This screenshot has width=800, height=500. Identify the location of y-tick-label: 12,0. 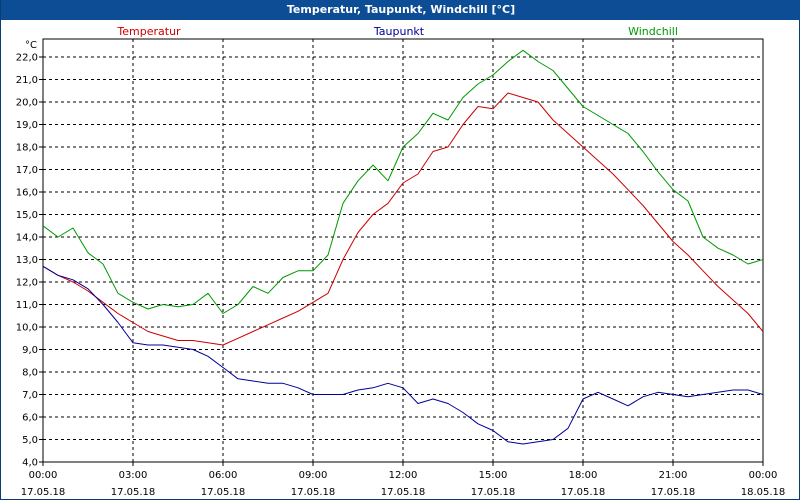
(27, 283).